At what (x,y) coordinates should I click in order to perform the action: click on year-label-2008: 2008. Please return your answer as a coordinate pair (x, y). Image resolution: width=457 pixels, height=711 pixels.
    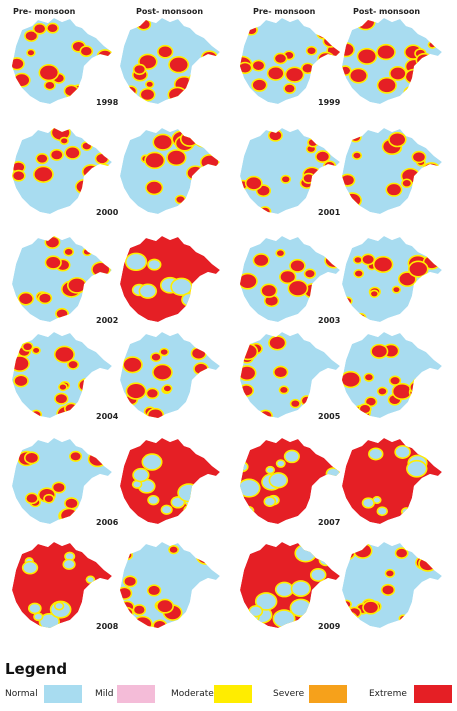
    Looking at the image, I should click on (107, 626).